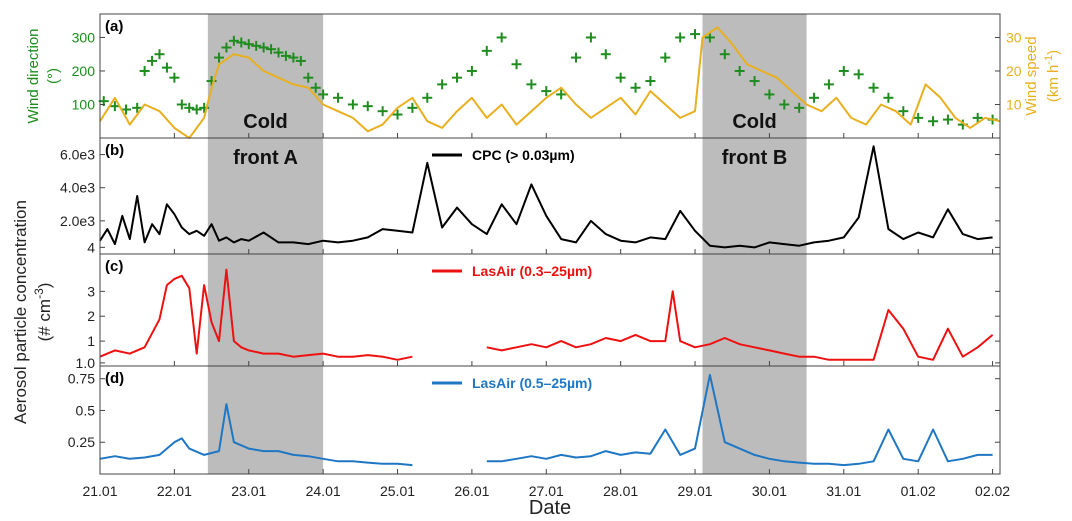  What do you see at coordinates (550, 508) in the screenshot?
I see `x-axis-label: Date` at bounding box center [550, 508].